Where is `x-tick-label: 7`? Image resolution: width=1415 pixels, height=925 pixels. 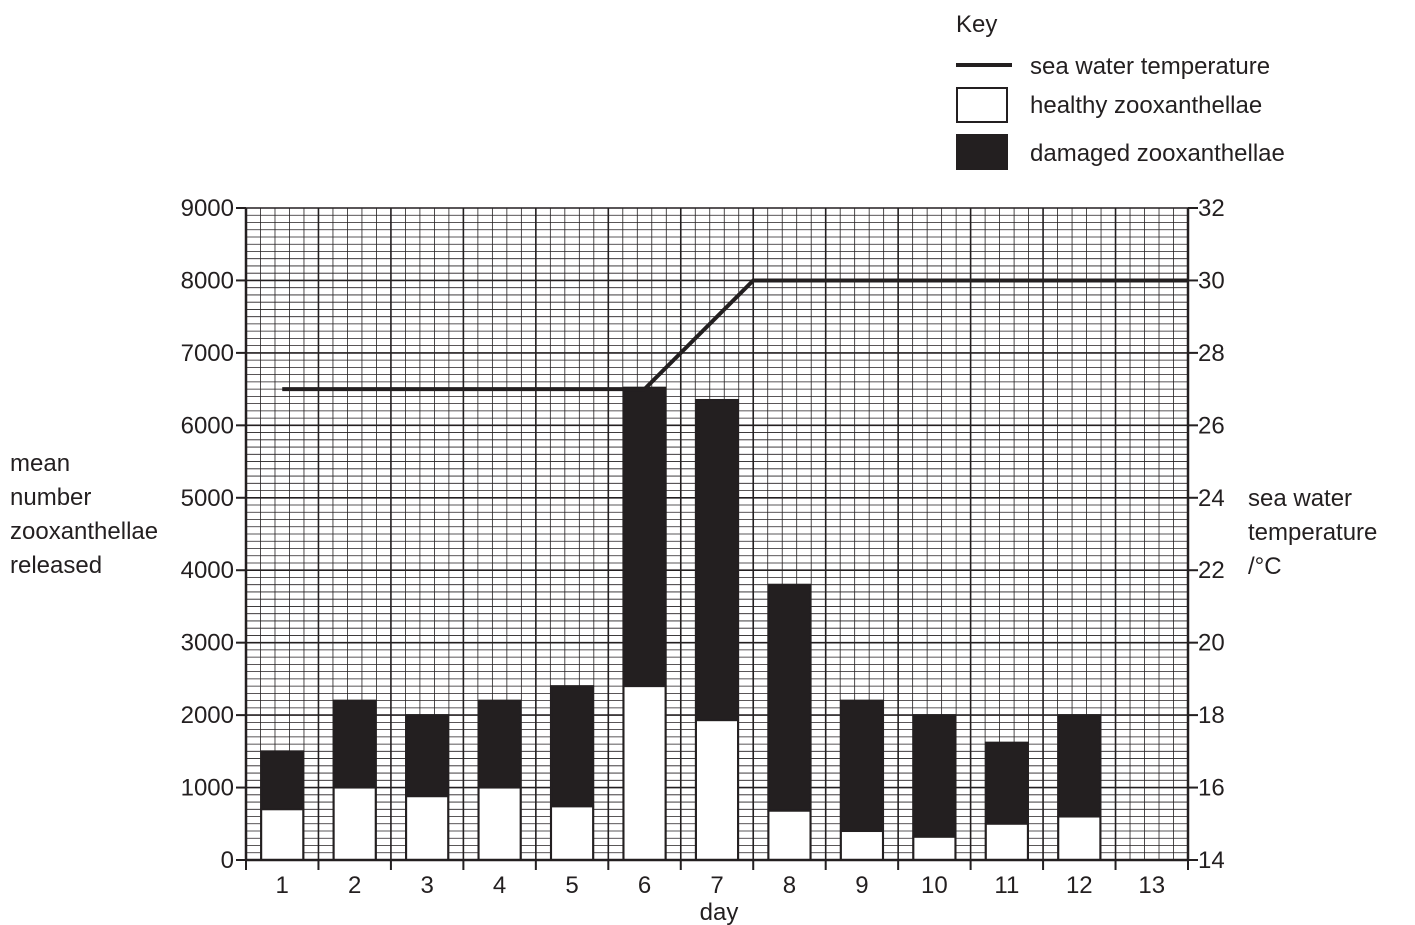 x-tick-label: 7 is located at coordinates (716, 885).